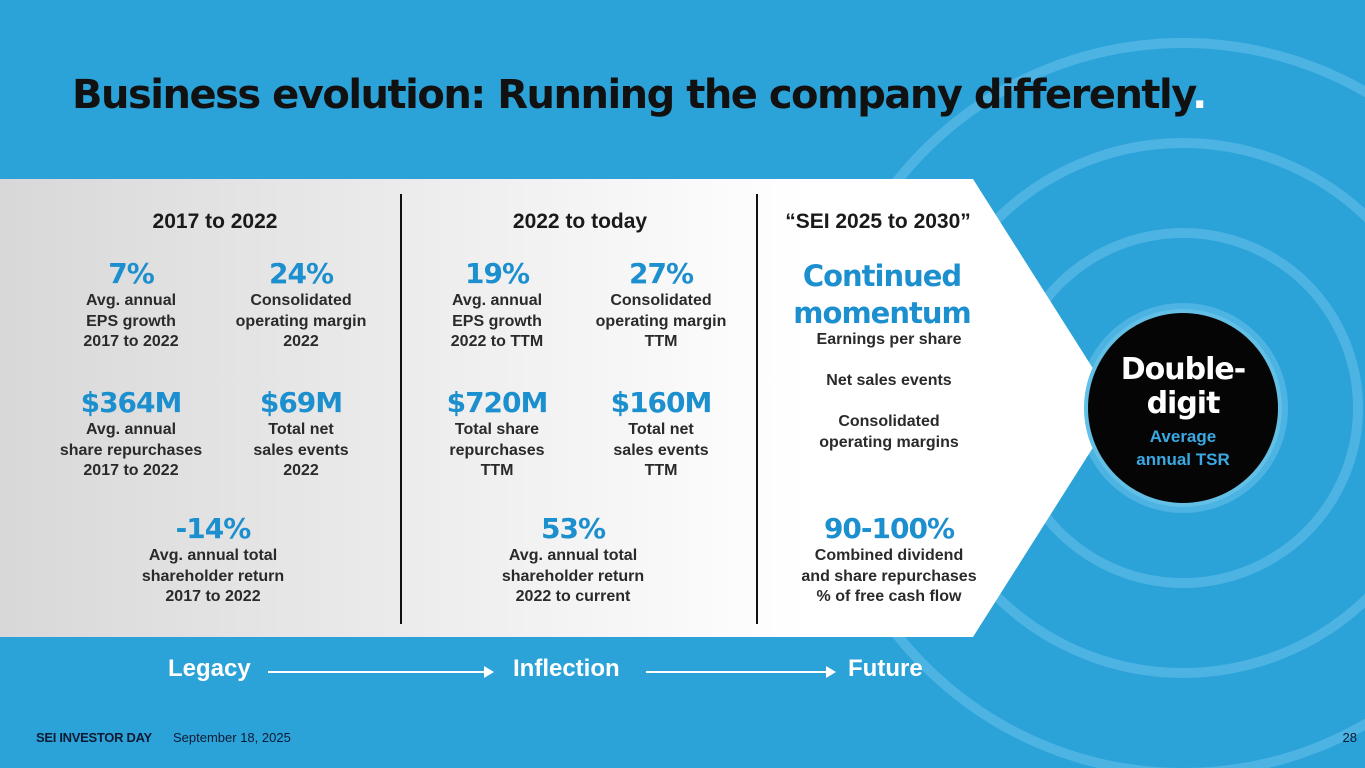 This screenshot has width=1365, height=768. What do you see at coordinates (566, 668) in the screenshot?
I see `flow-inflection: Inflection` at bounding box center [566, 668].